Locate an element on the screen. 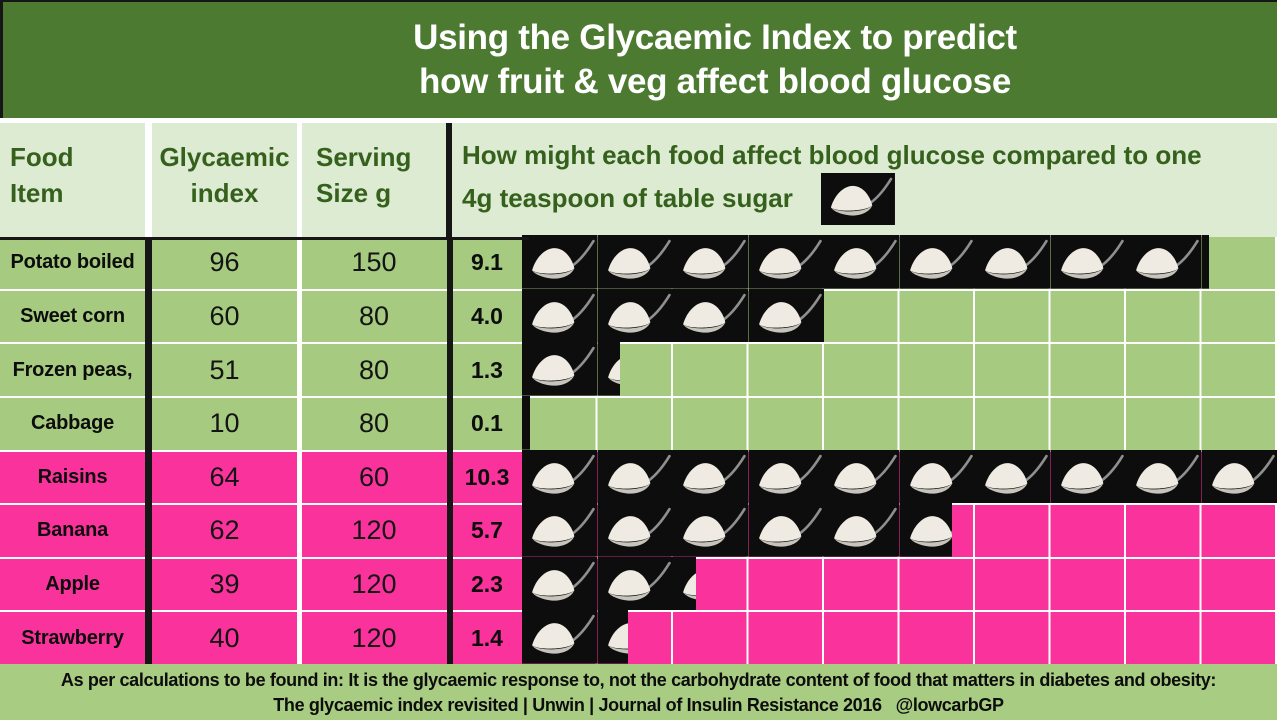 The width and height of the screenshot is (1277, 720). food-item-cell: Sweet corn is located at coordinates (72, 315).